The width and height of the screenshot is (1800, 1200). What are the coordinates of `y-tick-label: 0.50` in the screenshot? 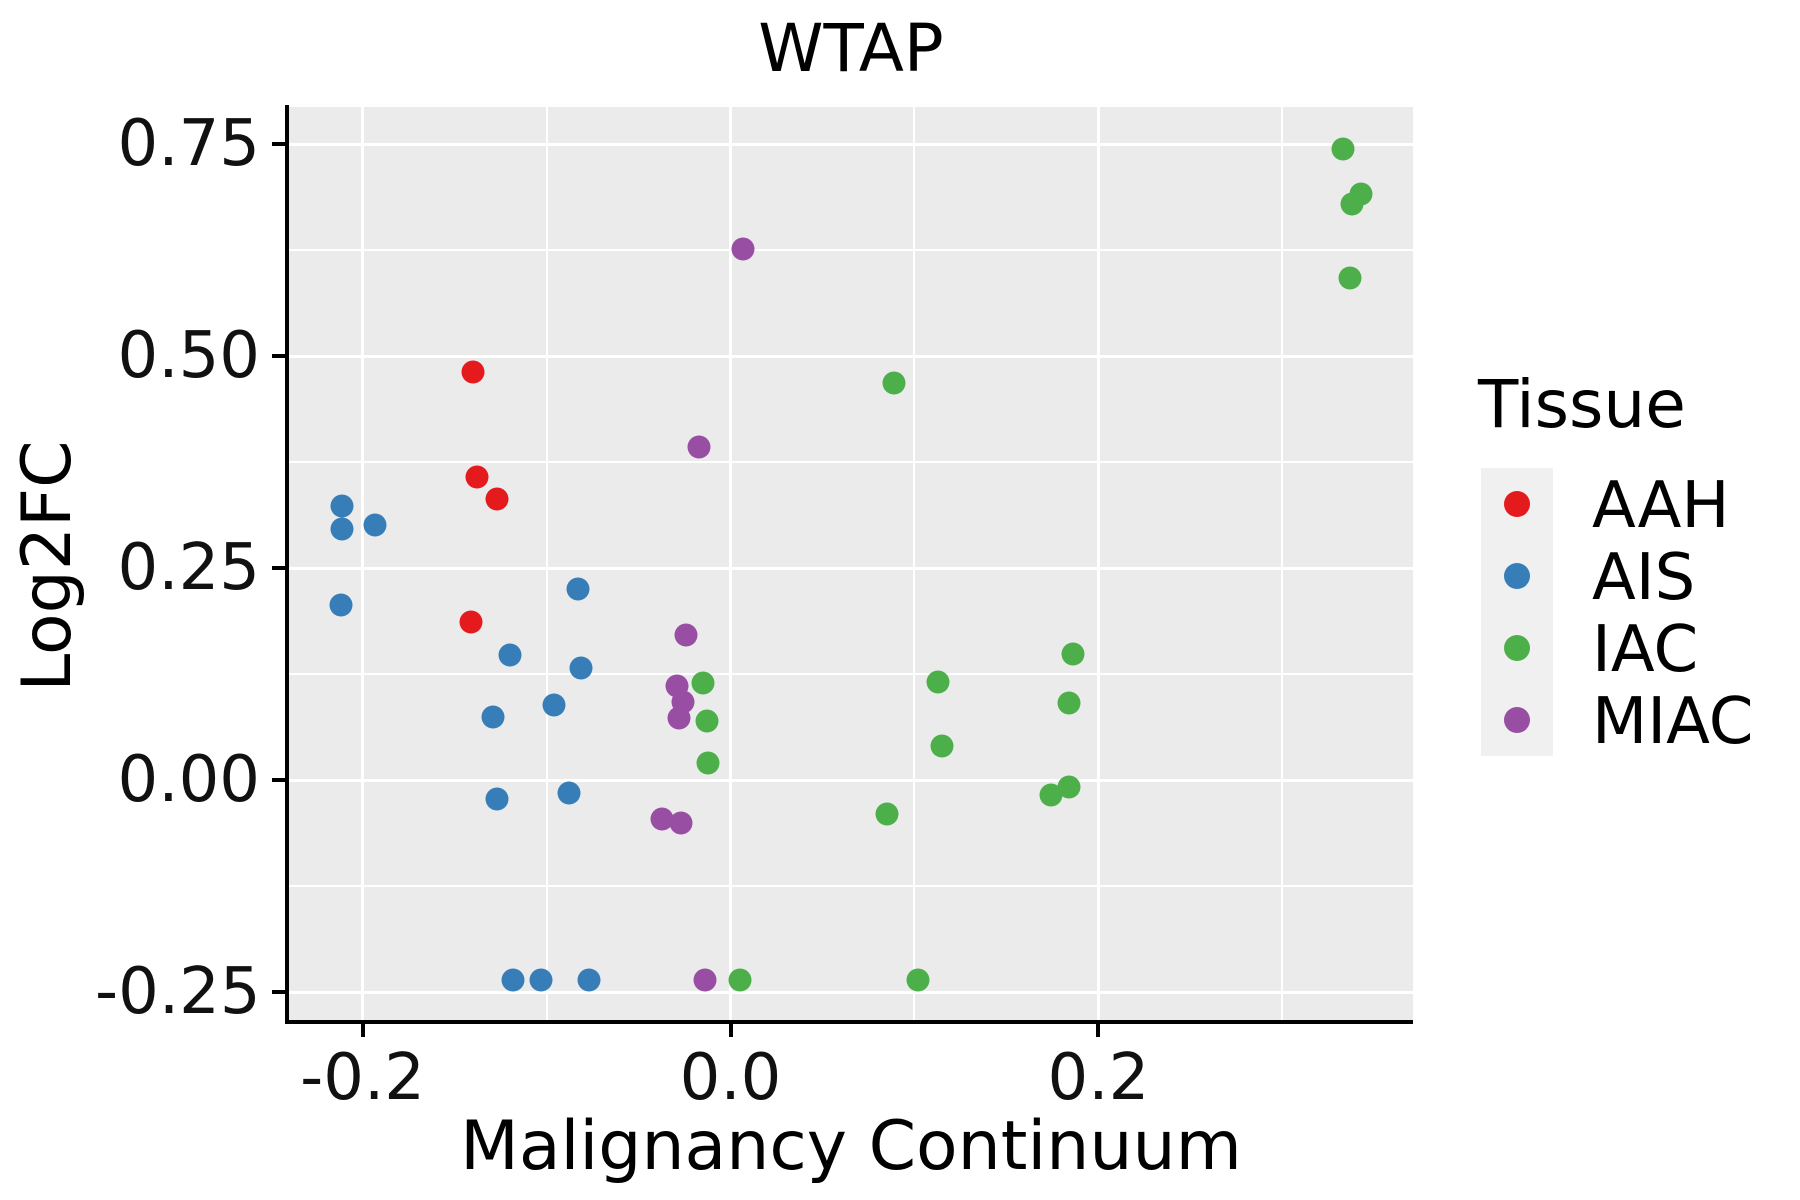 It's located at (189, 356).